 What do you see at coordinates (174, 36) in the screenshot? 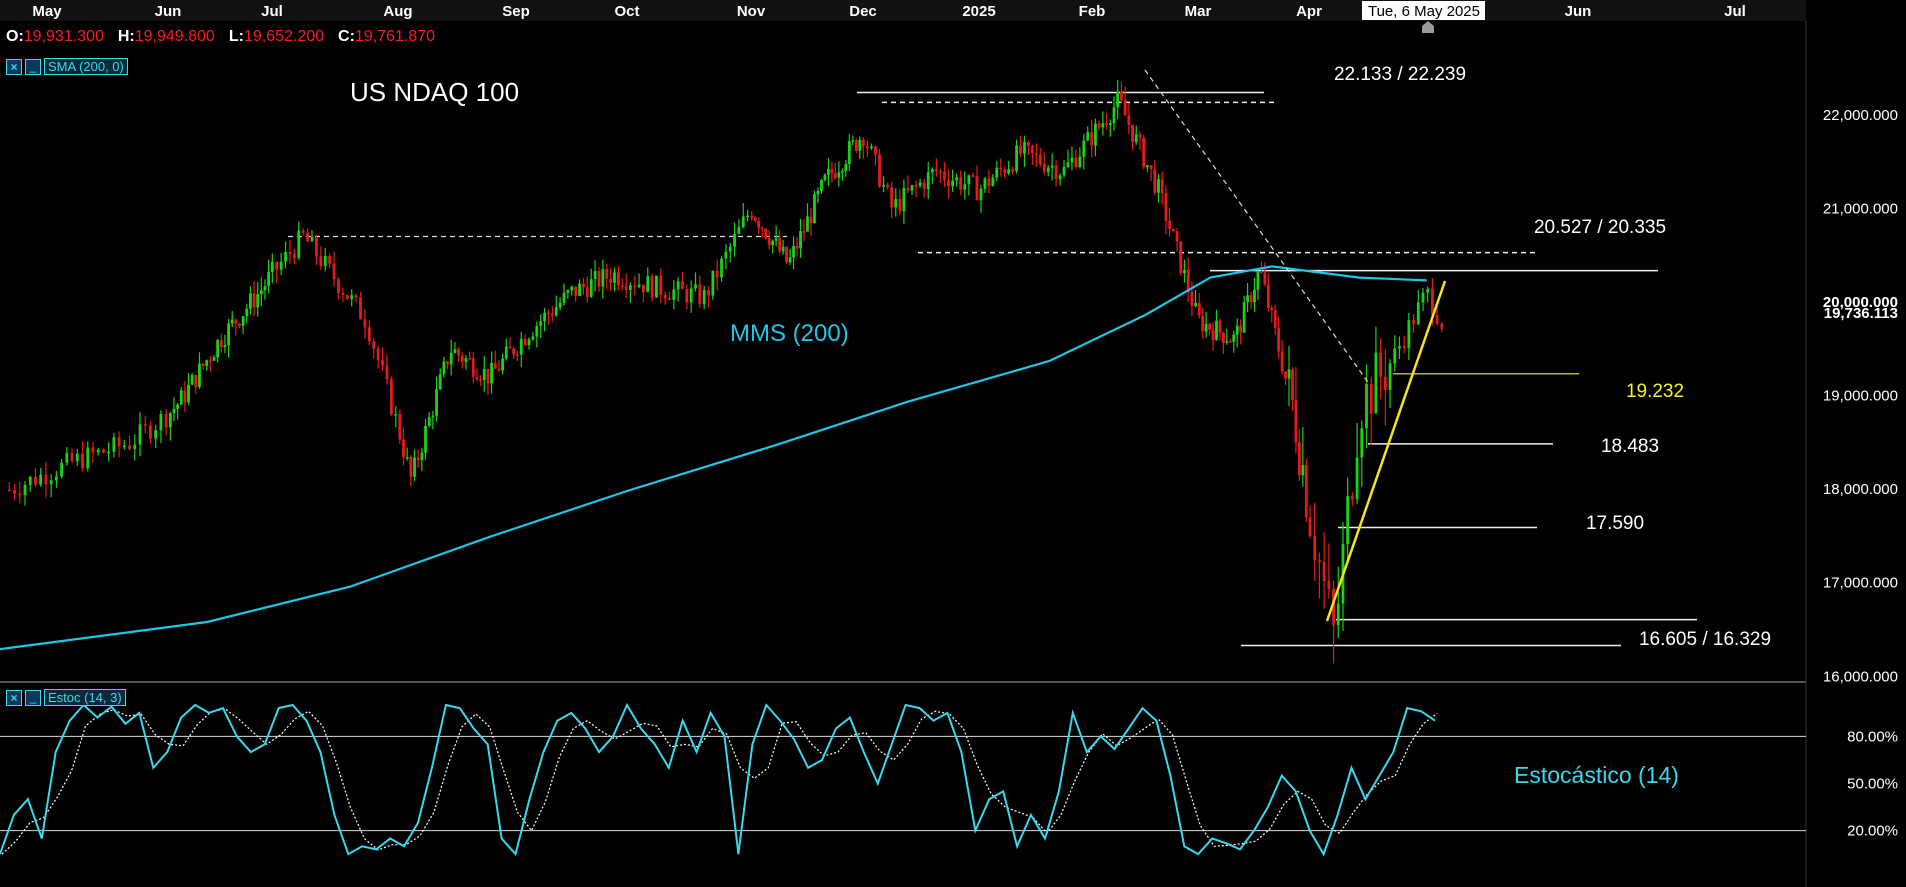
I see `ohlc-value: 19,949.800` at bounding box center [174, 36].